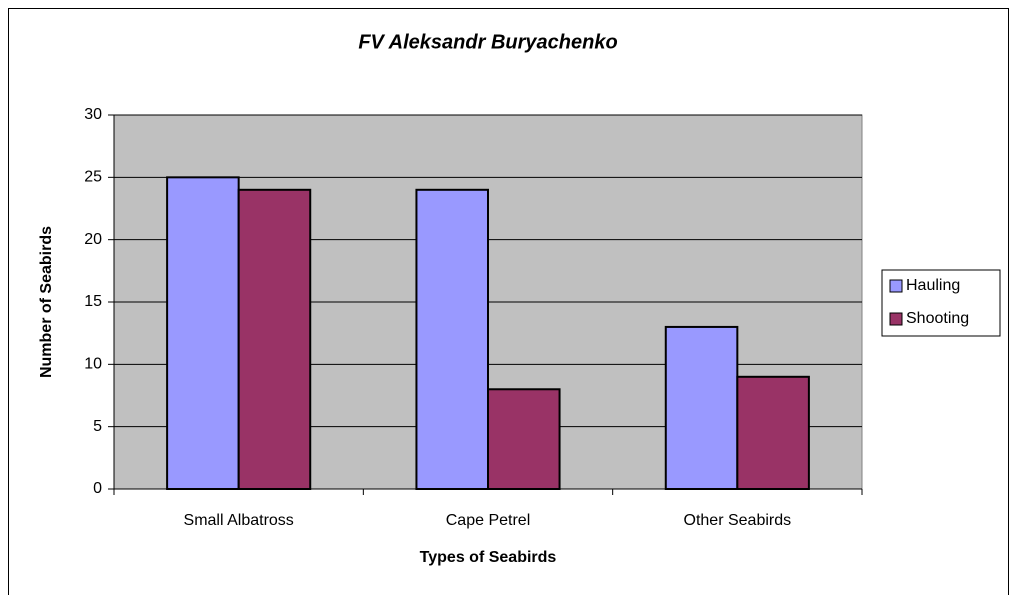 The width and height of the screenshot is (1009, 595). What do you see at coordinates (487, 42) in the screenshot?
I see `chart-title: FV Aleksandr Buryachenko` at bounding box center [487, 42].